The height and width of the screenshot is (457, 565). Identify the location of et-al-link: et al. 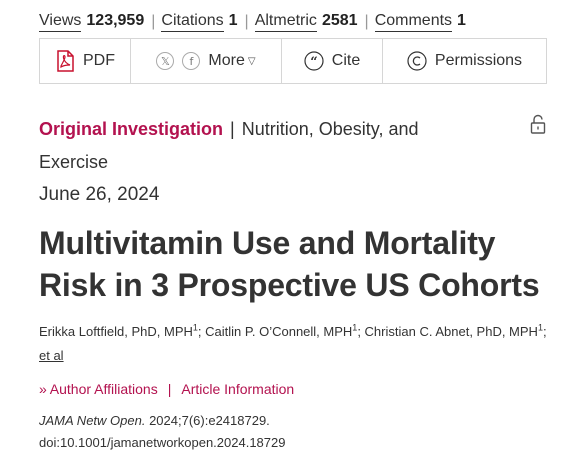
(51, 355).